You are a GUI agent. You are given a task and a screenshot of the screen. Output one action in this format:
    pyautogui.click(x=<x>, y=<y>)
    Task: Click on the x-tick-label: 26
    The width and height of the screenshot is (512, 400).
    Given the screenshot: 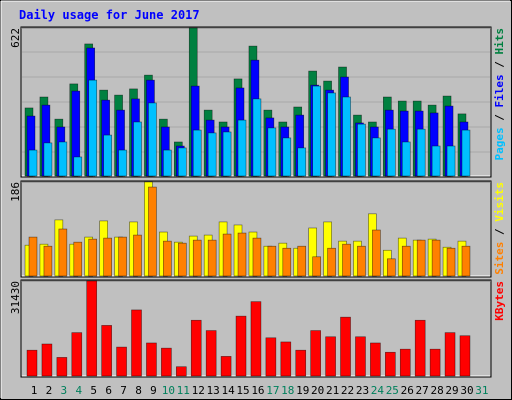 What is the action you would take?
    pyautogui.click(x=407, y=390)
    